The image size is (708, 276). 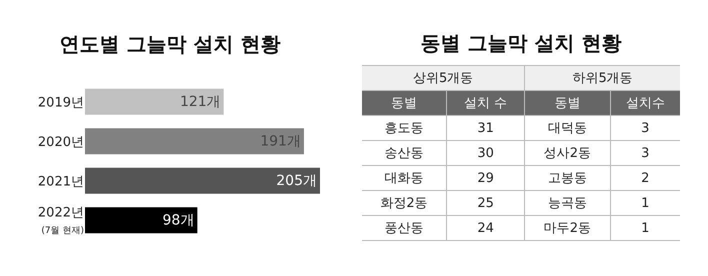 I want to click on text: 고봉동, so click(x=567, y=178).